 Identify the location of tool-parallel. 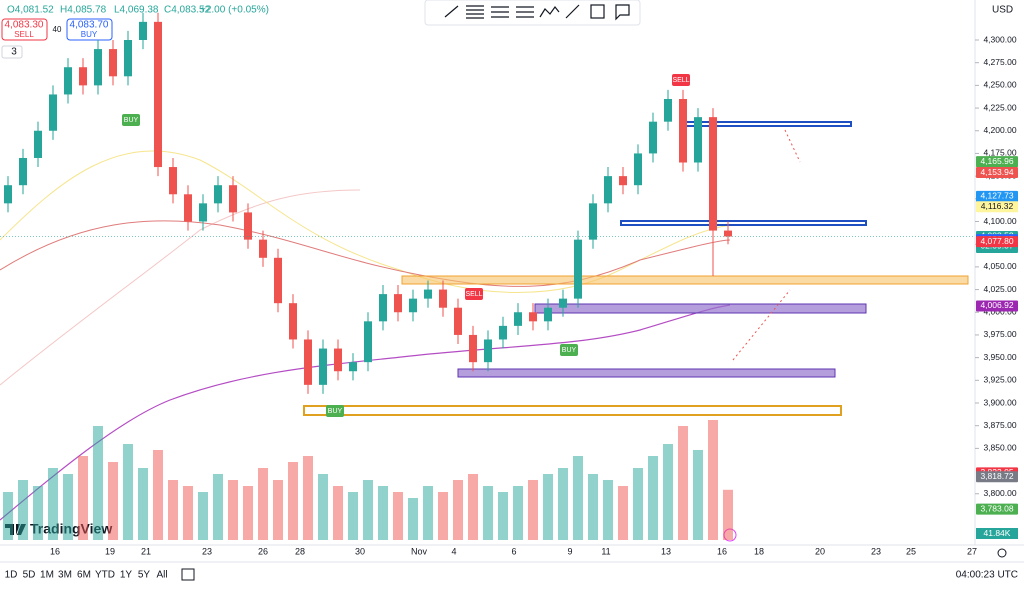
(525, 12).